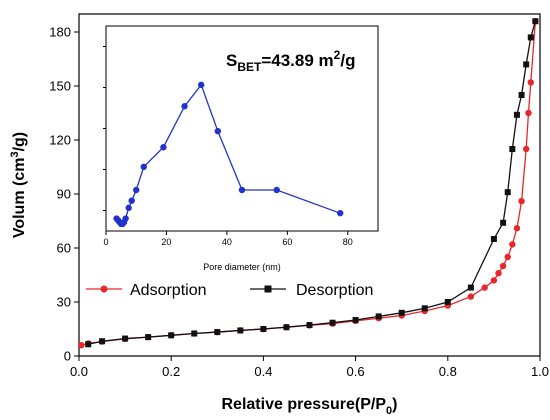 The image size is (550, 420). What do you see at coordinates (287, 242) in the screenshot?
I see `inset-x-tick-label: 60` at bounding box center [287, 242].